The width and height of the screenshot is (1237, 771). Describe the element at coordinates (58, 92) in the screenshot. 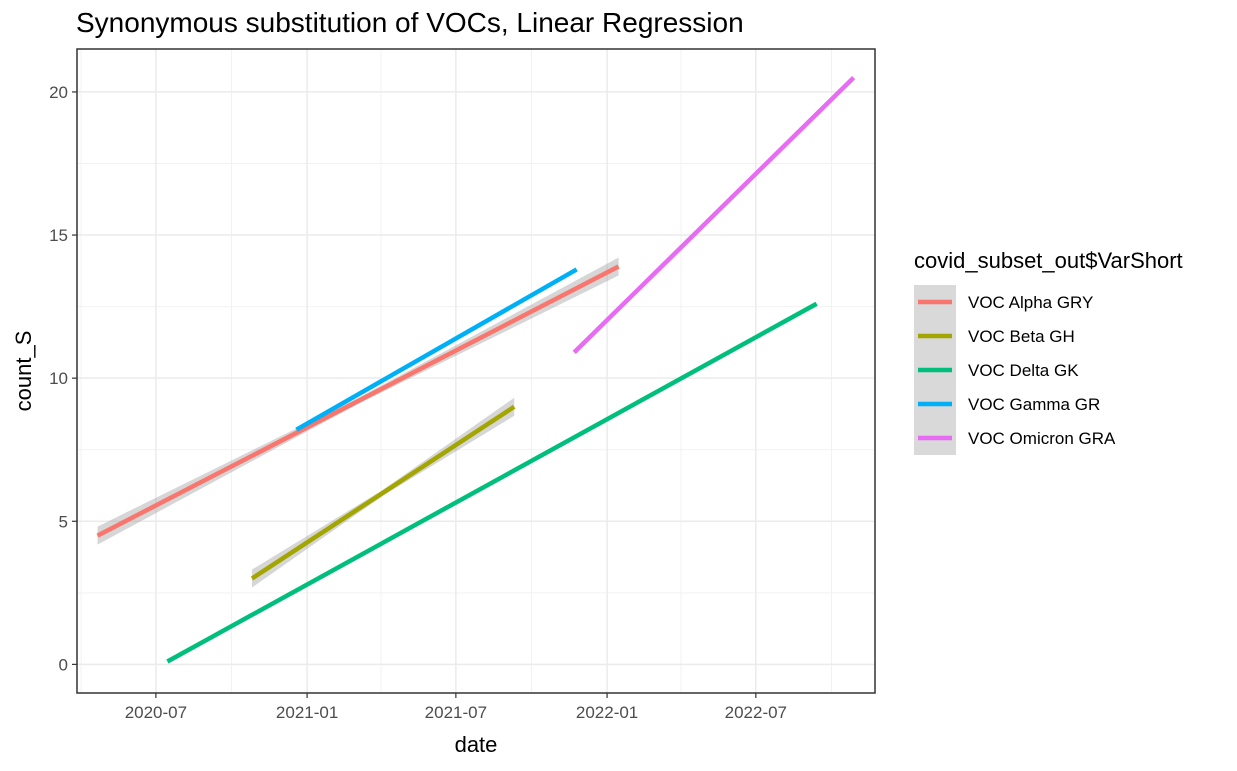

I see `y-tick-label: 20` at that location.